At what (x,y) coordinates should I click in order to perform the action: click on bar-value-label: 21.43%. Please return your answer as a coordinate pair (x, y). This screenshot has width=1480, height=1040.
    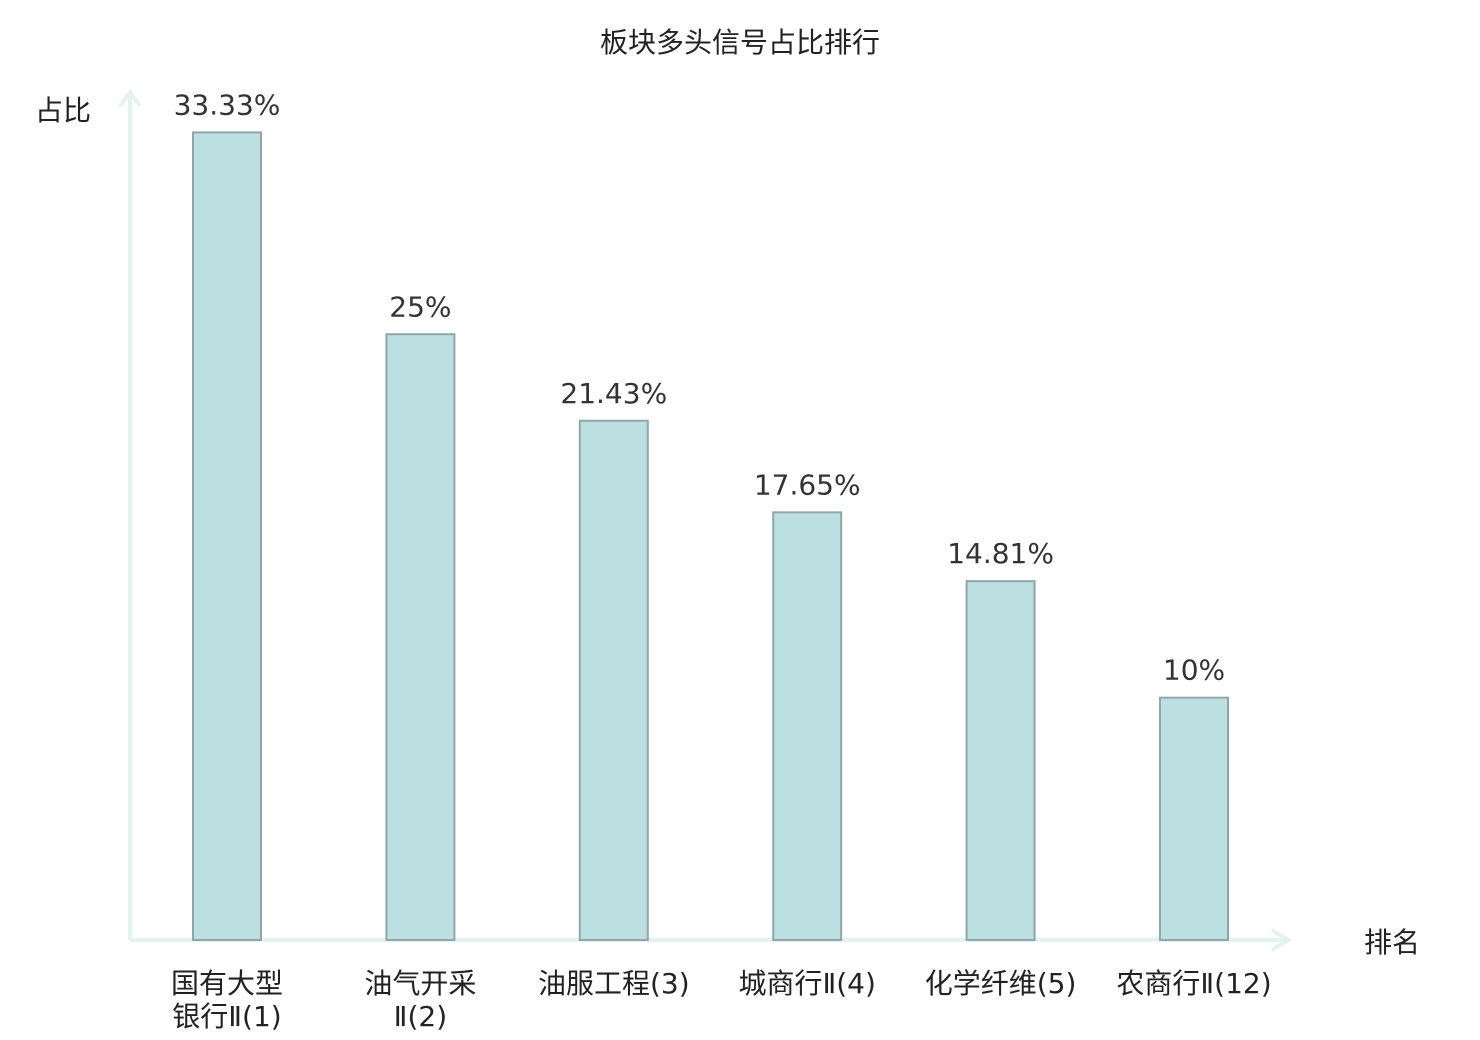
    Looking at the image, I should click on (613, 393).